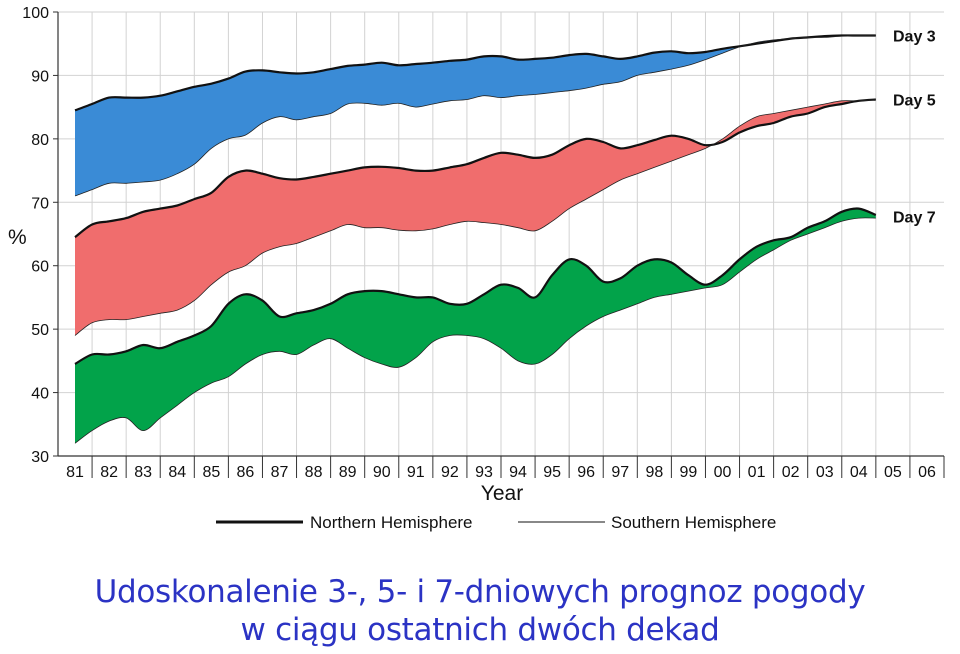 This screenshot has width=960, height=654. Describe the element at coordinates (791, 472) in the screenshot. I see `x-tick-label: 02` at that location.